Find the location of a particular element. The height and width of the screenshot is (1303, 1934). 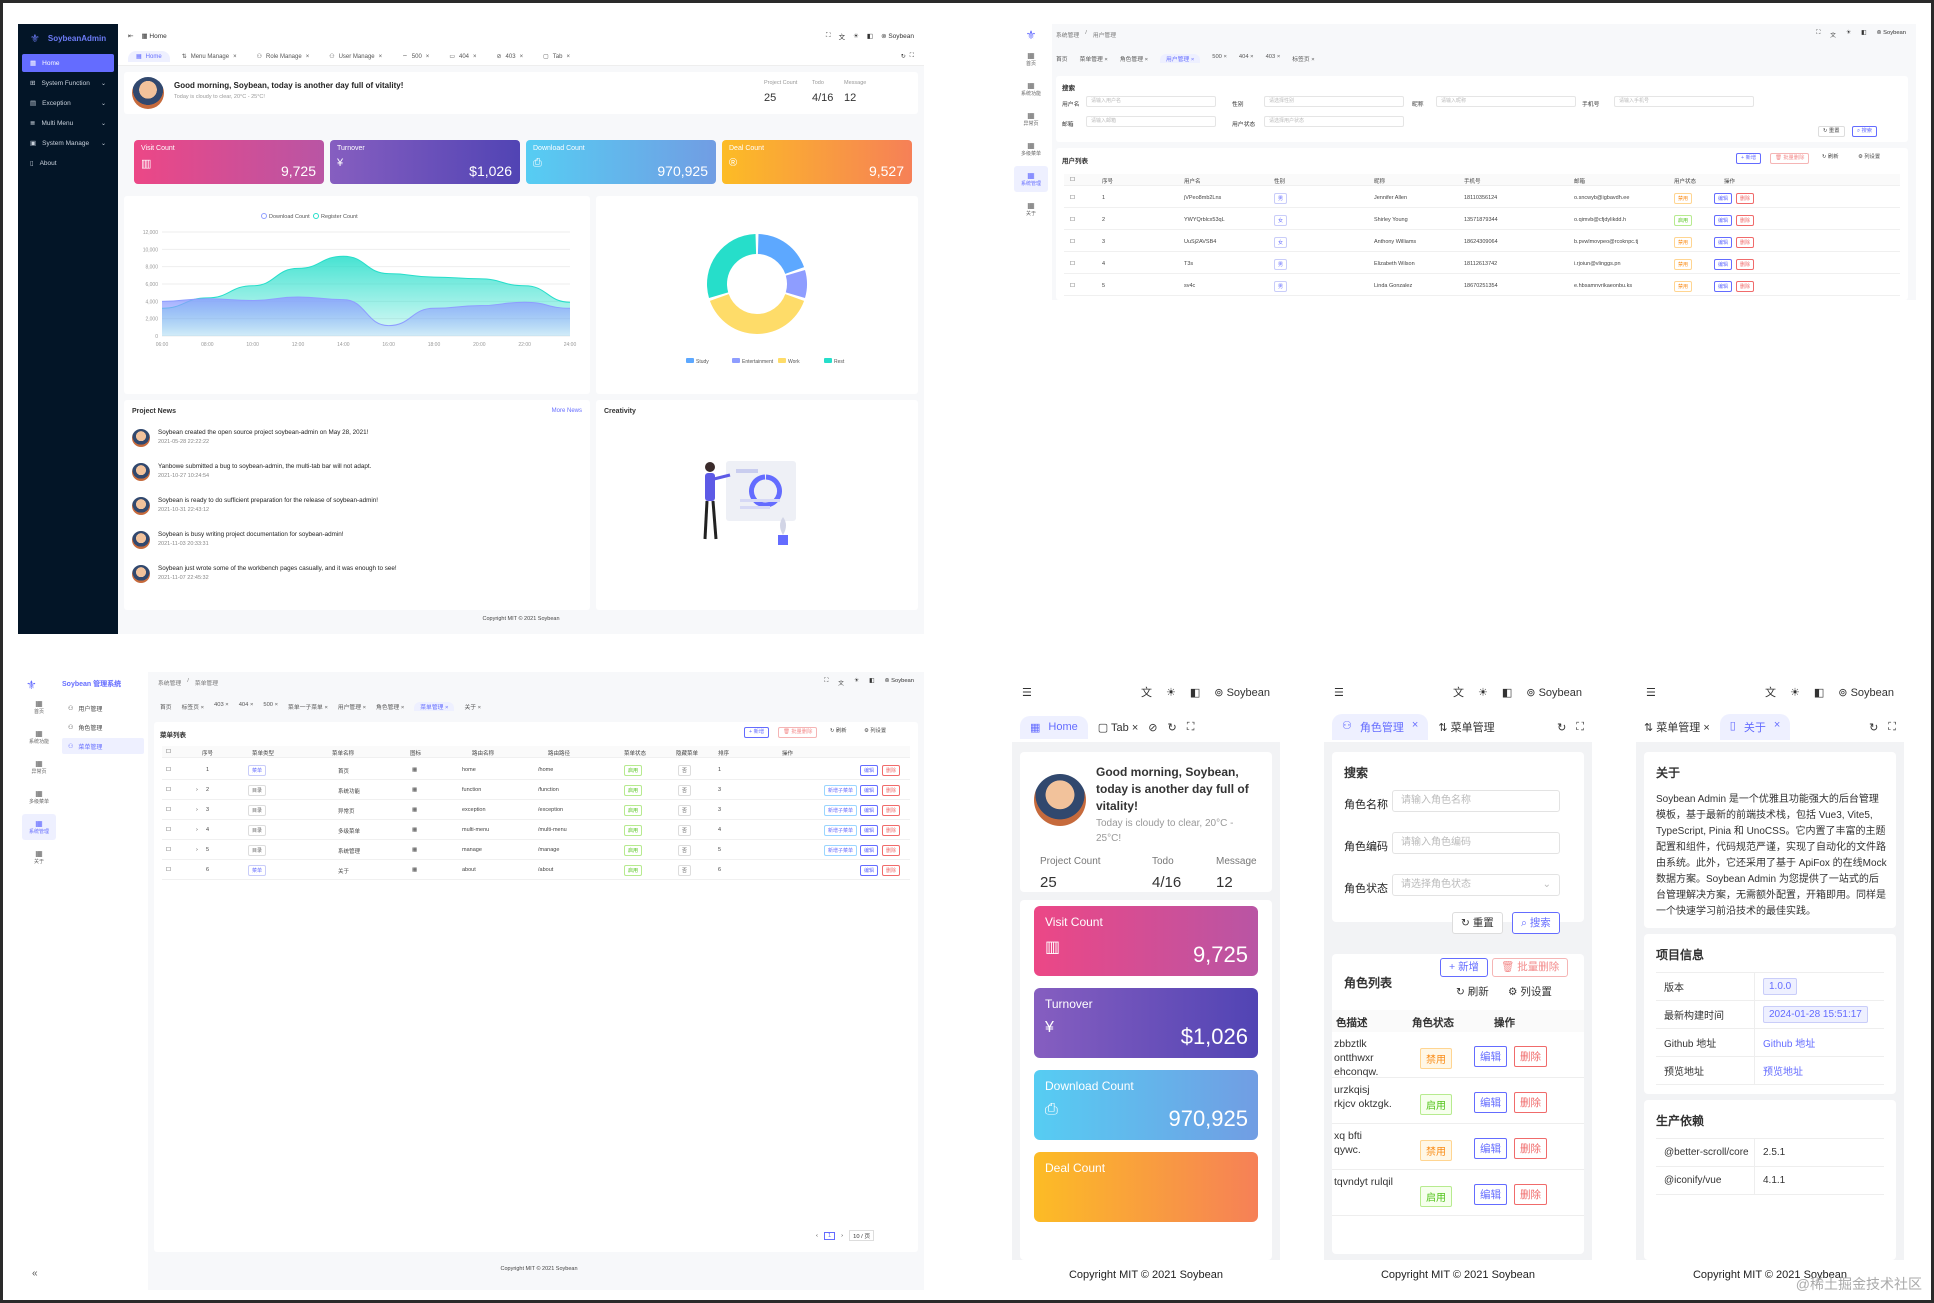

sidebar-item: ▦ 关于 is located at coordinates (39, 857).